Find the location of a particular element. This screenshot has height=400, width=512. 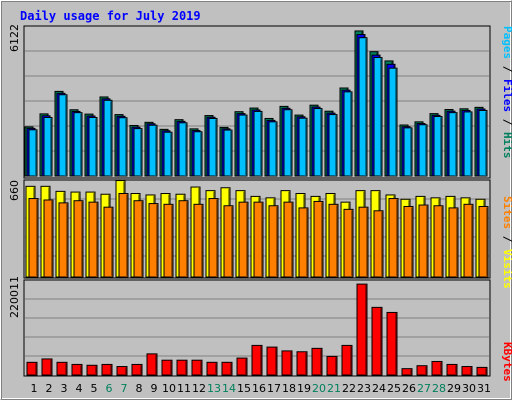

x-tick-label: 28 is located at coordinates (439, 388).